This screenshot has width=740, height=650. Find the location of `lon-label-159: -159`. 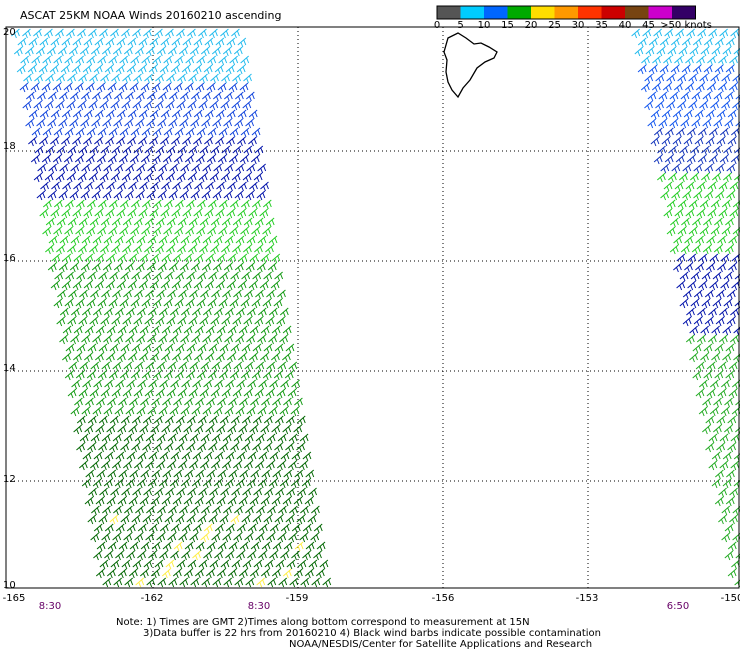

lon-label-159: -159 is located at coordinates (297, 598).